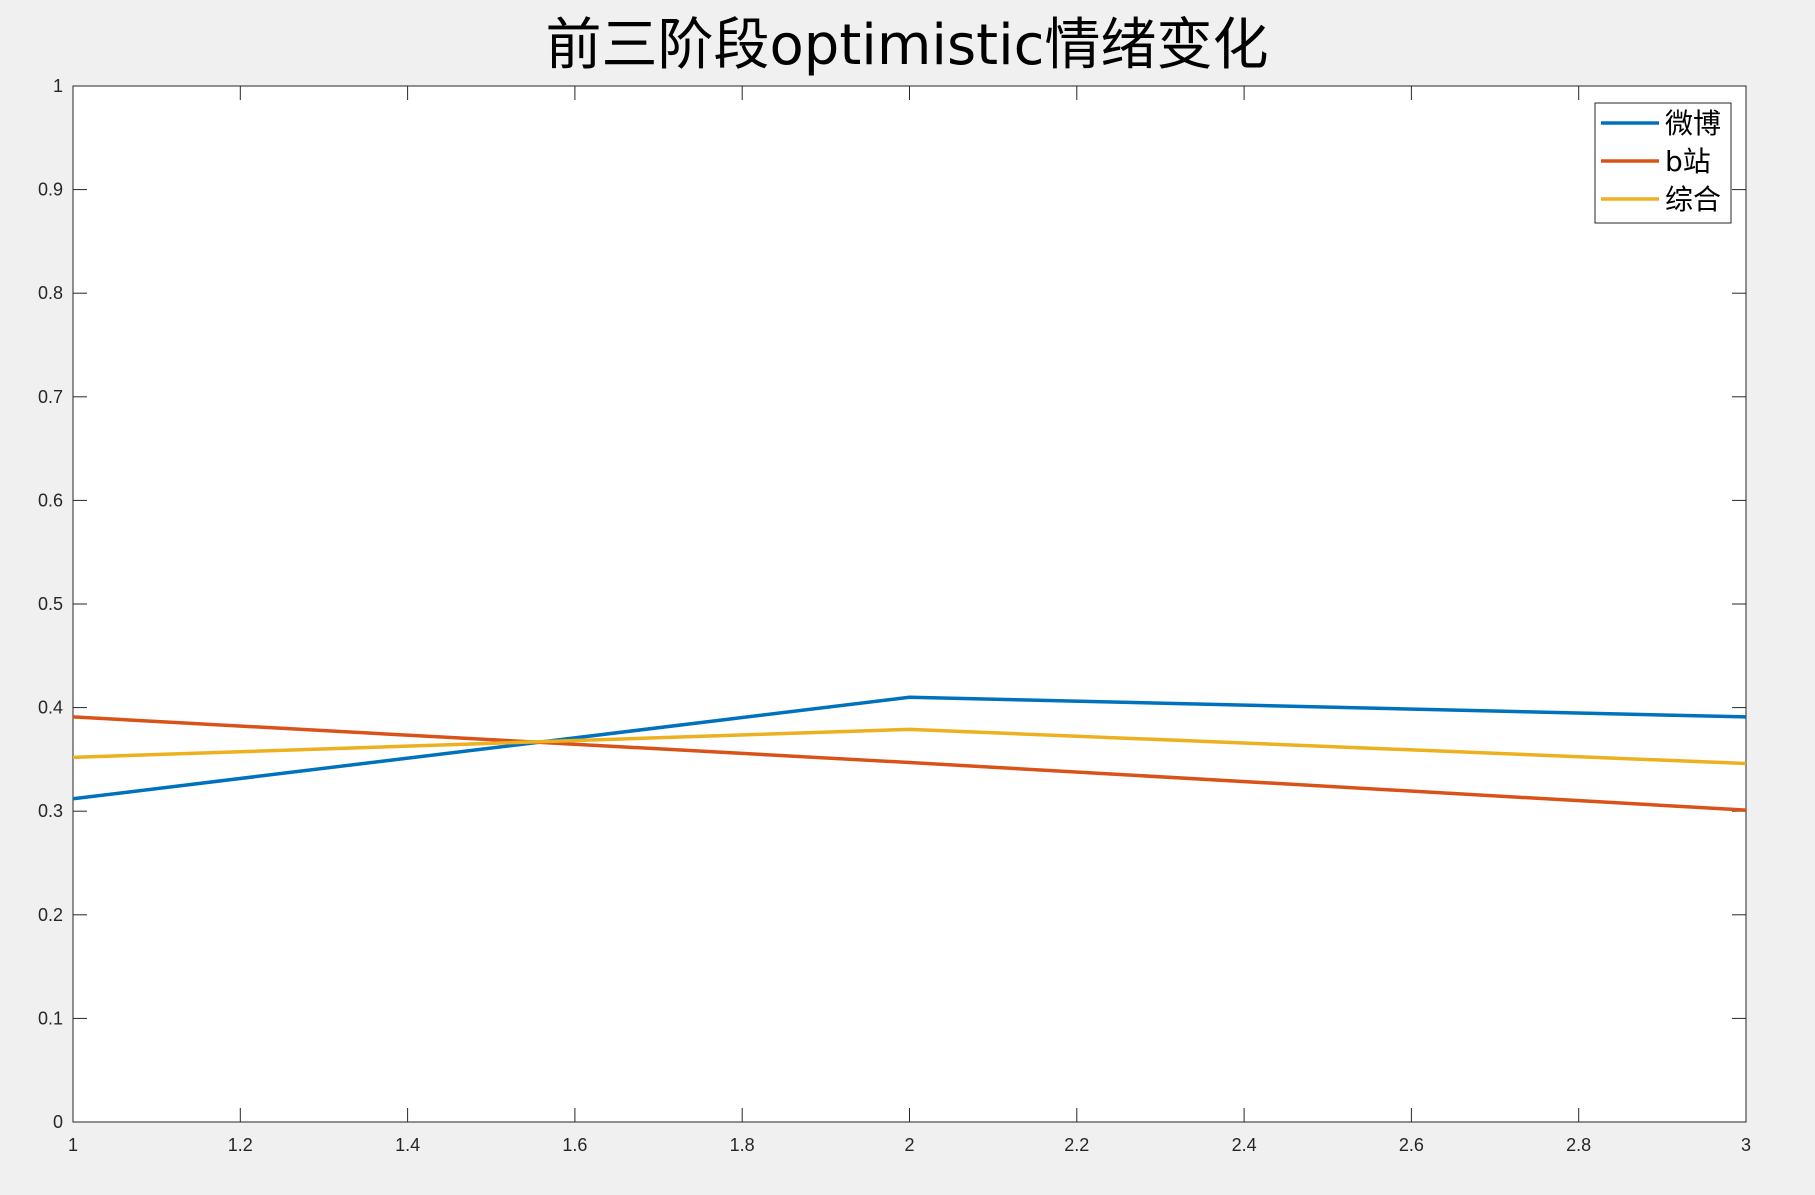 The image size is (1815, 1195). What do you see at coordinates (1244, 1145) in the screenshot?
I see `x-tick-label: 2.4` at bounding box center [1244, 1145].